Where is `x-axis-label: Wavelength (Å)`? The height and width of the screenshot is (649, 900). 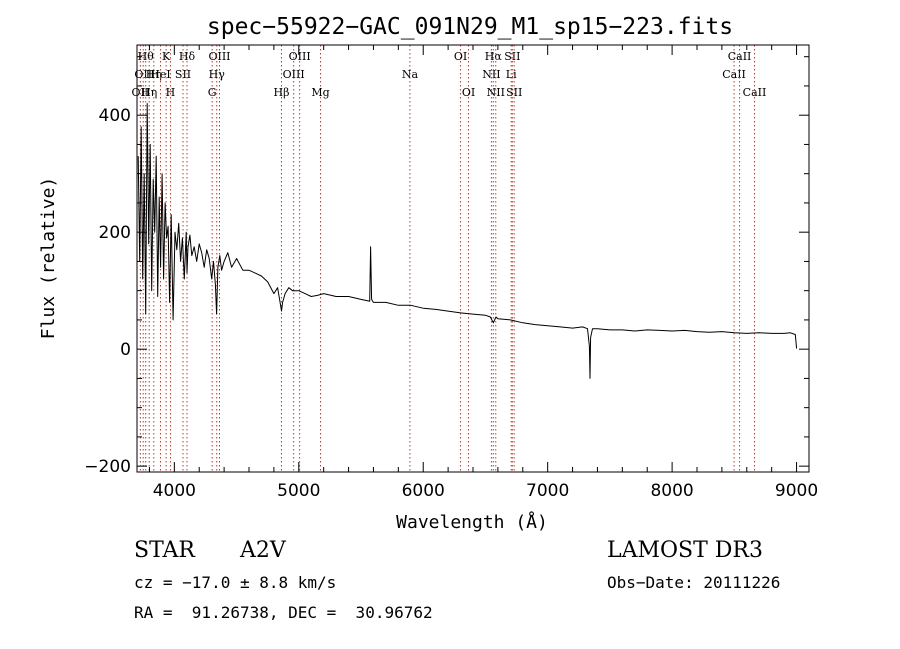 x-axis-label: Wavelength (Å) is located at coordinates (472, 522).